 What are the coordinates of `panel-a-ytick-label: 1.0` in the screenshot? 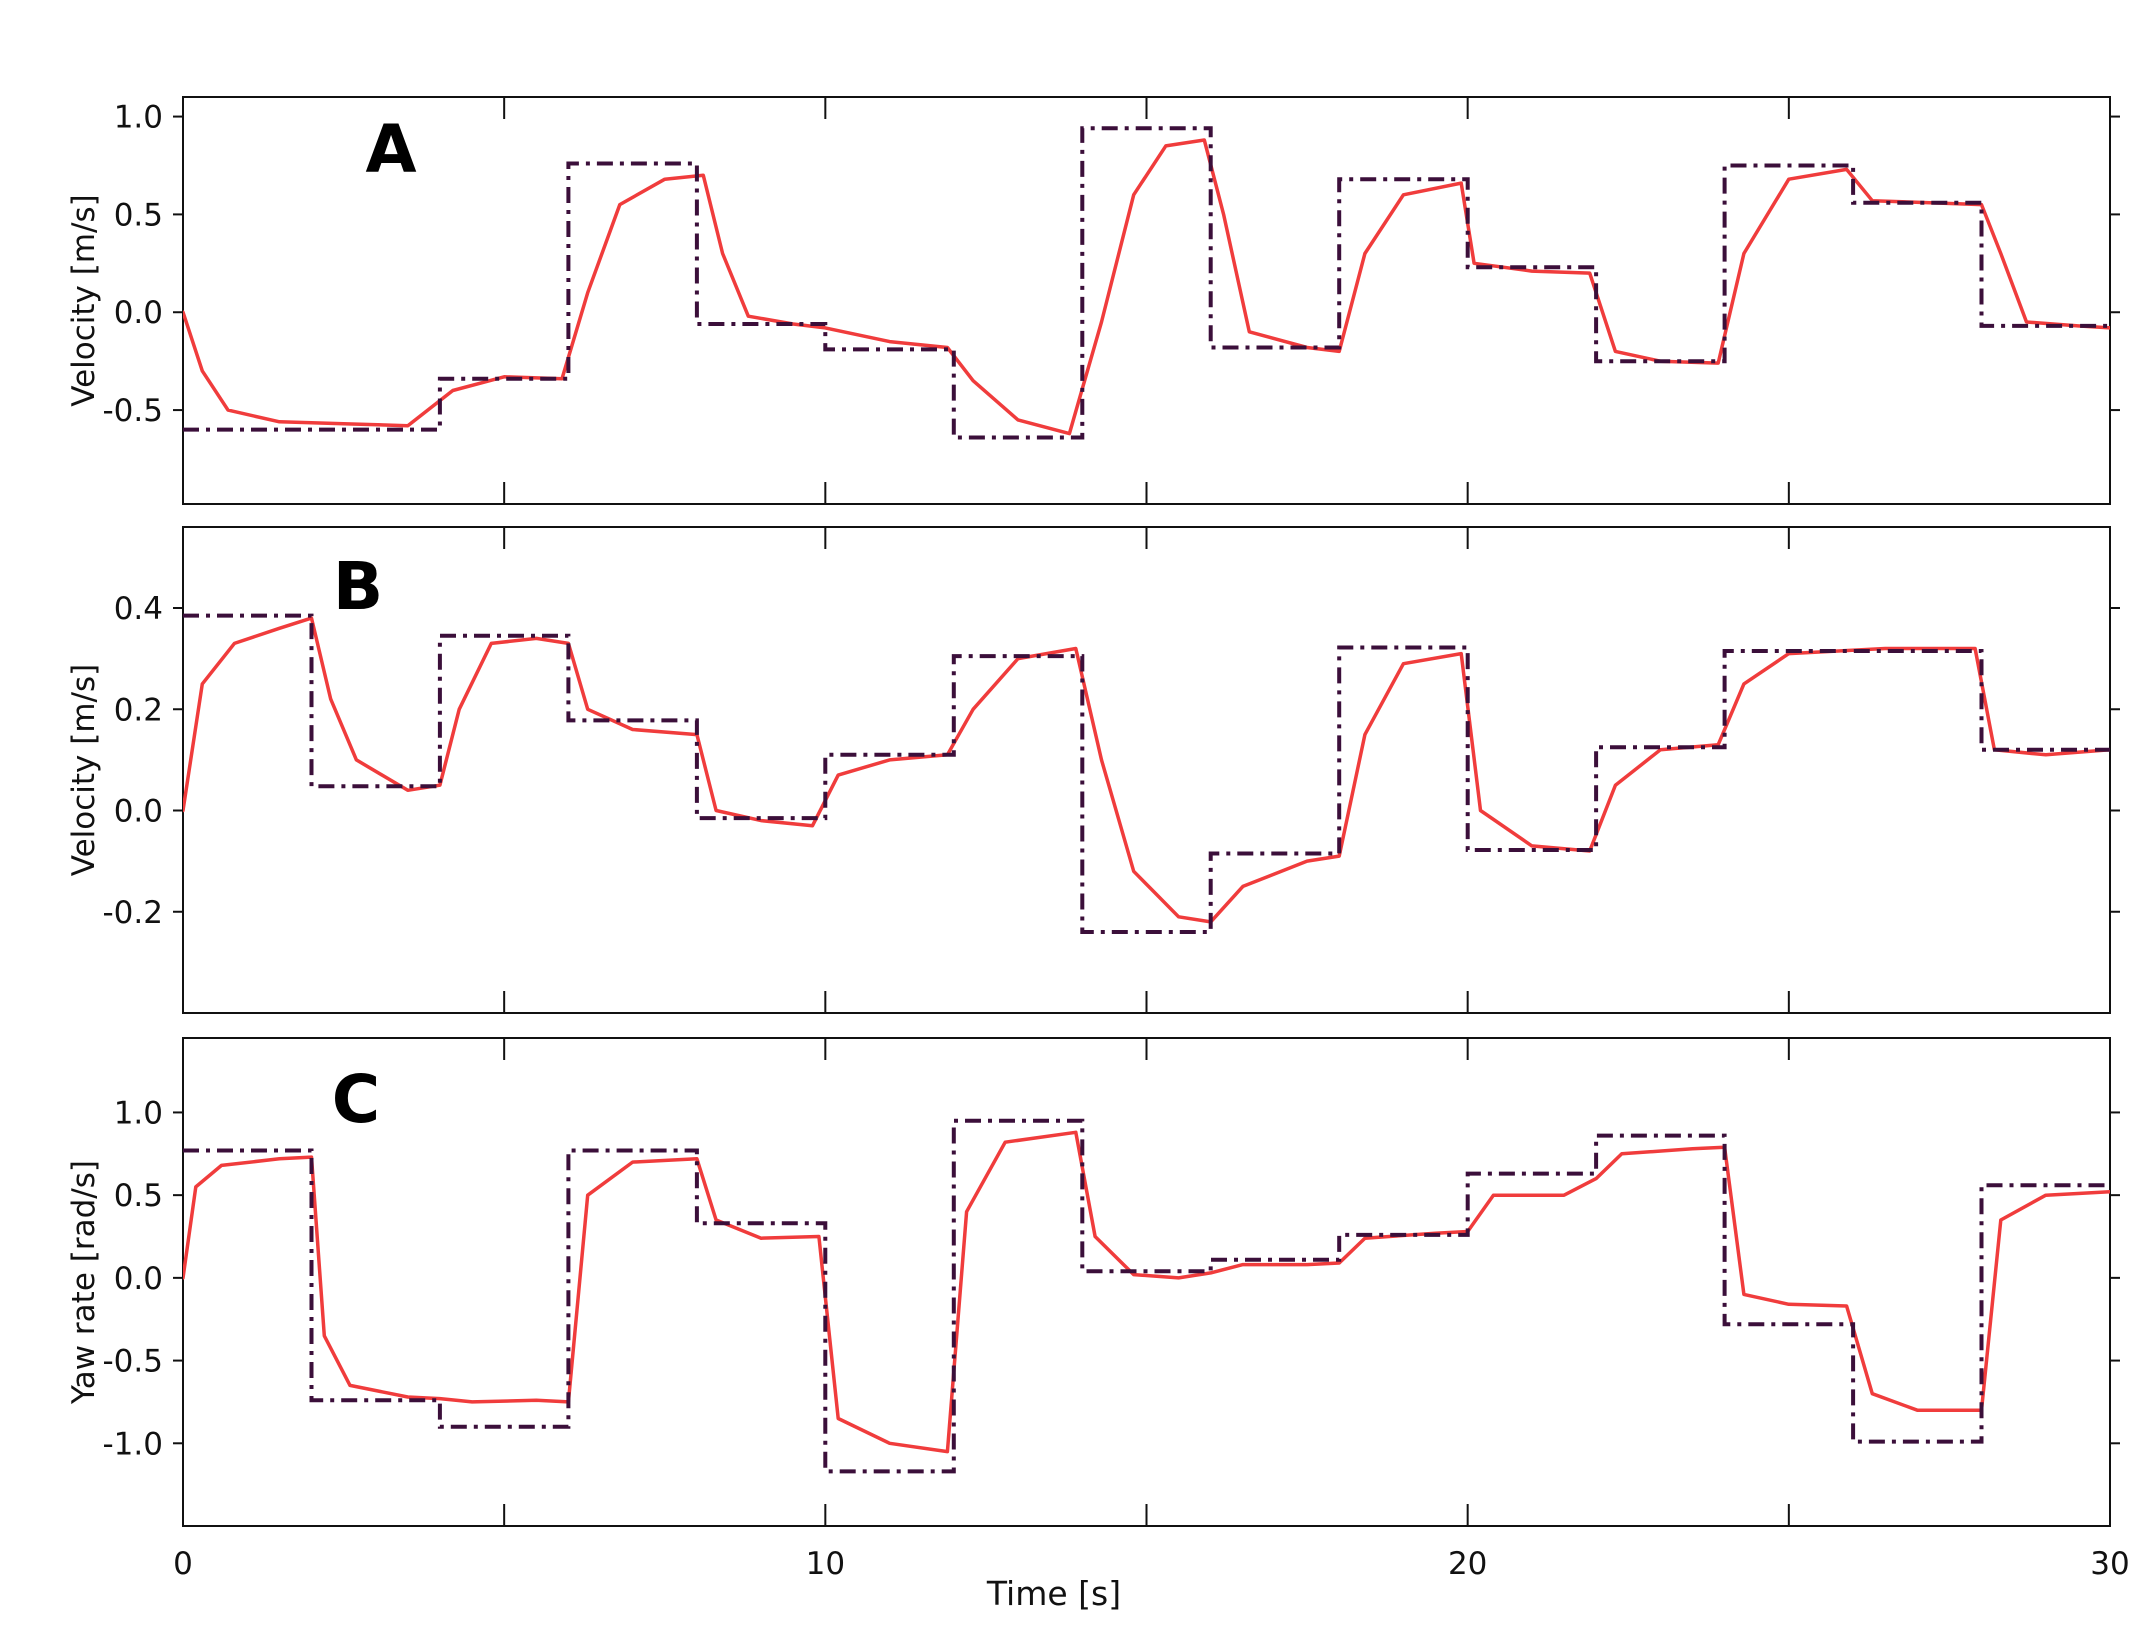 It's located at (138, 118).